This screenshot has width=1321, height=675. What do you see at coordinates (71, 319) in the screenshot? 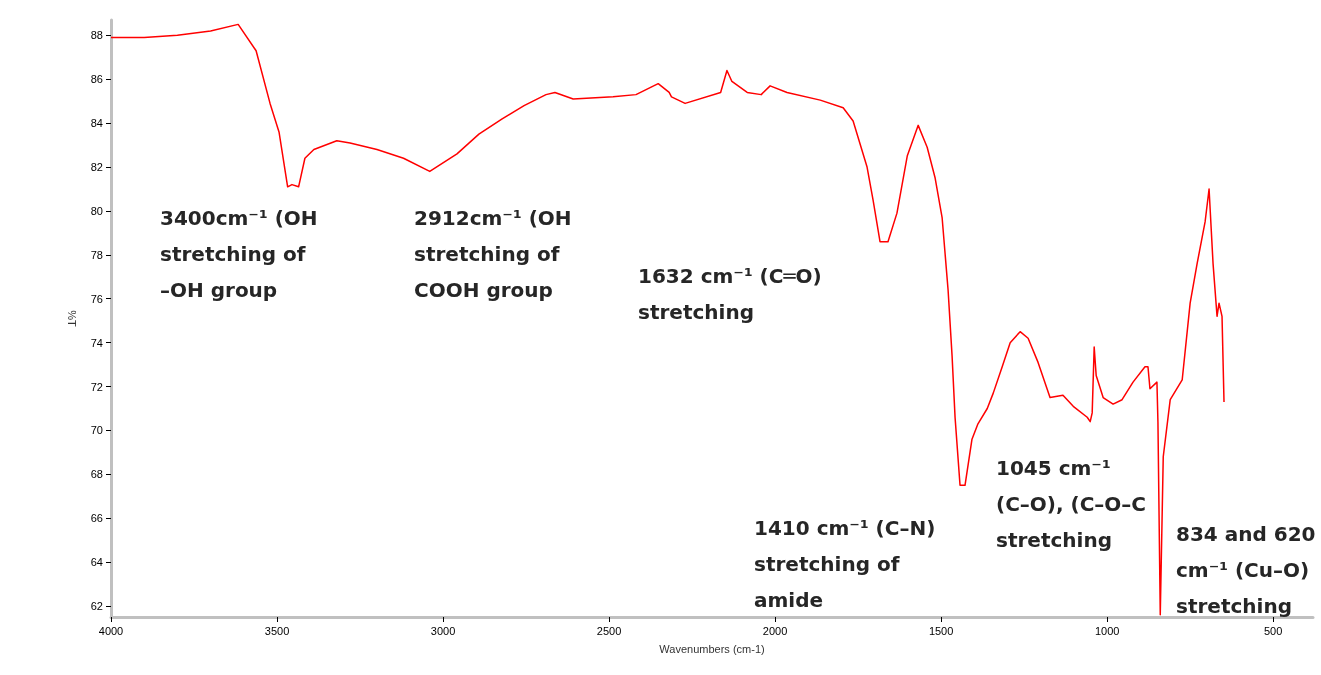
I see `y-axis-title: %T` at bounding box center [71, 319].